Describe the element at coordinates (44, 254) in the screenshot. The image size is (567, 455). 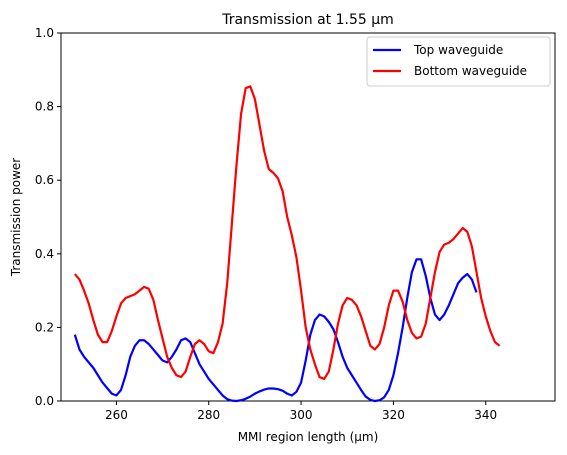
I see `y-tick-label: 0.4` at that location.